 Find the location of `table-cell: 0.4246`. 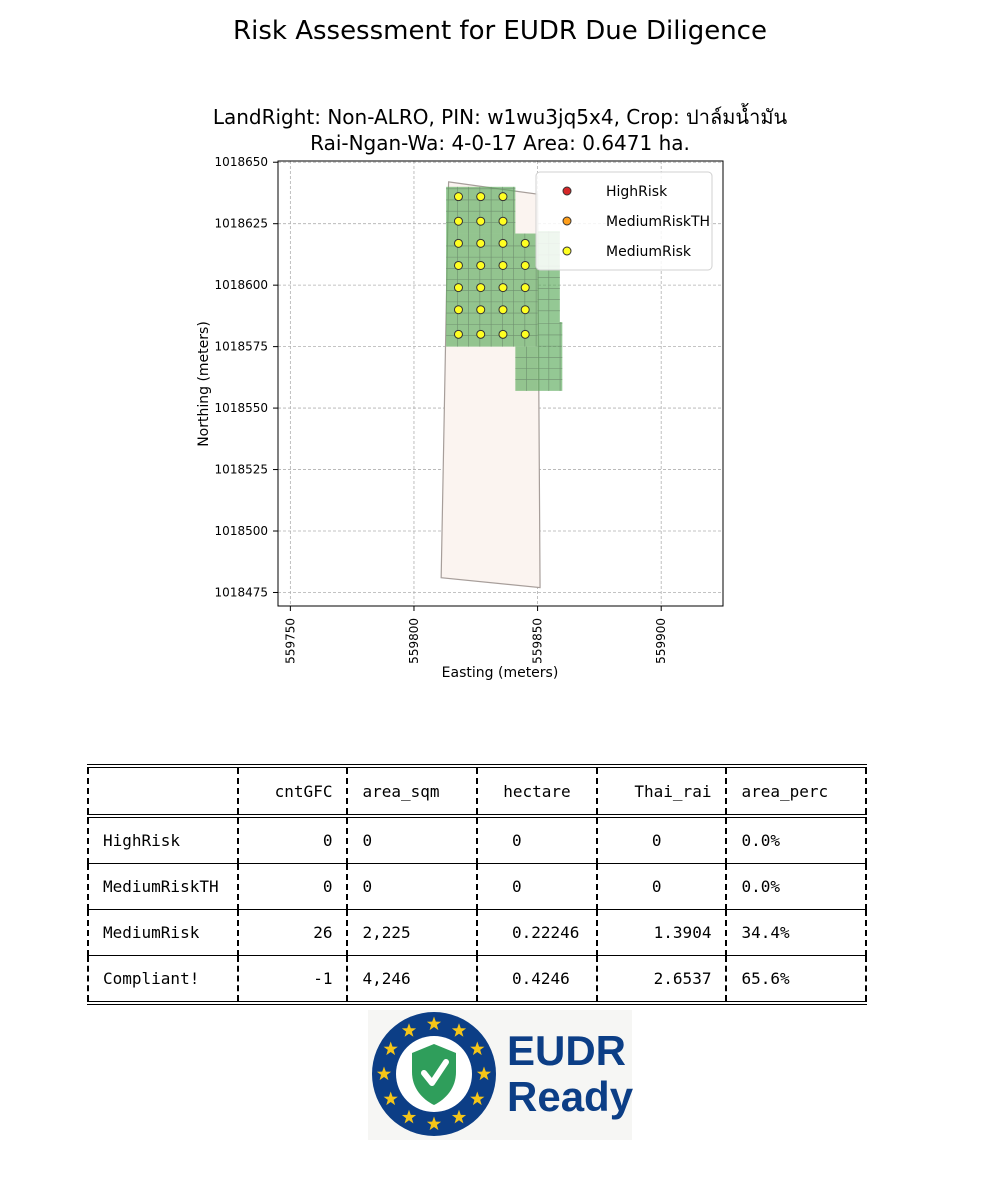

table-cell: 0.4246 is located at coordinates (536, 980).